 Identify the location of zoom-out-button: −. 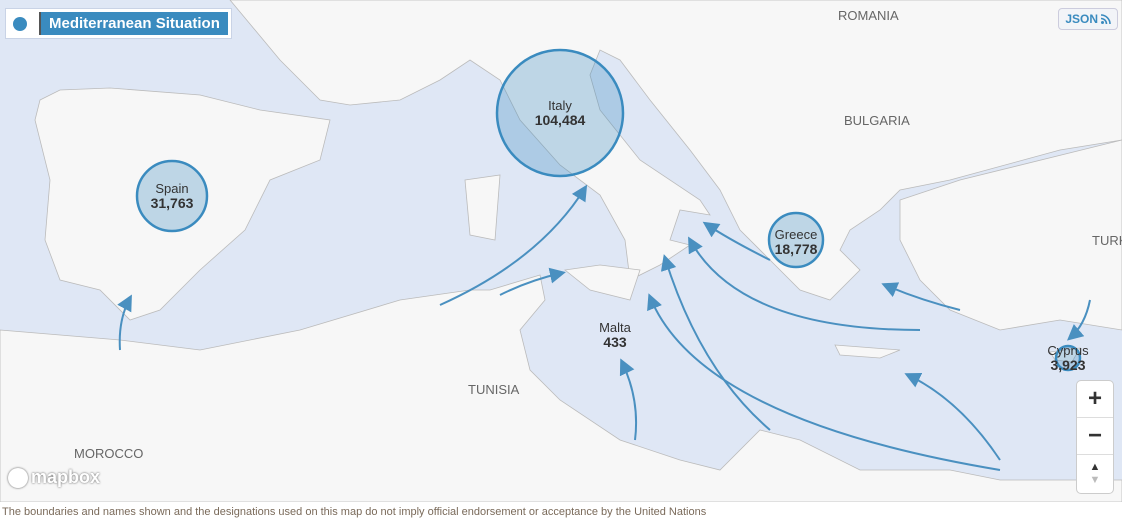
(1095, 436).